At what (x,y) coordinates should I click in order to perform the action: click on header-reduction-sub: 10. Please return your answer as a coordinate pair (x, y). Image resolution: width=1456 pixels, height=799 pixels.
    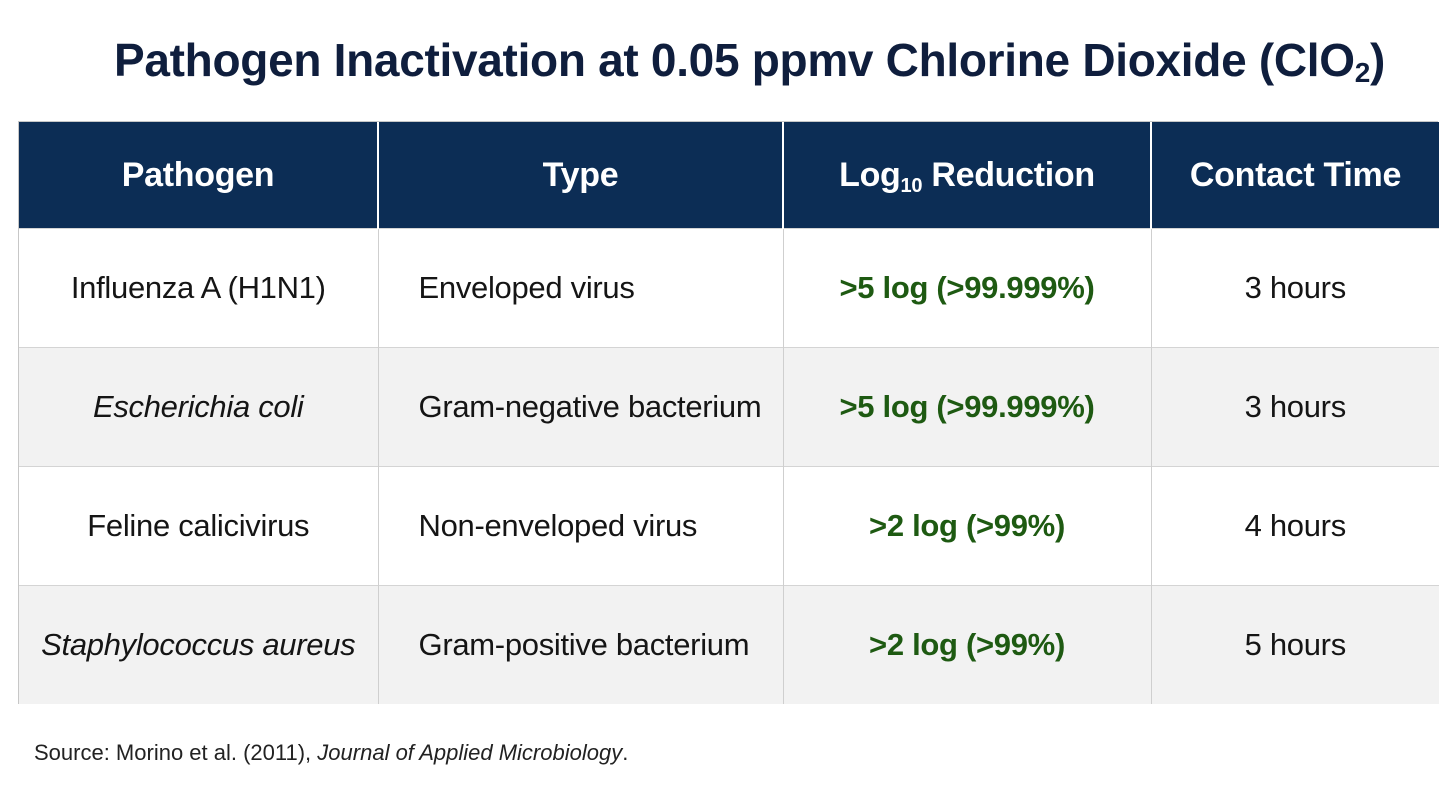
    Looking at the image, I should click on (911, 185).